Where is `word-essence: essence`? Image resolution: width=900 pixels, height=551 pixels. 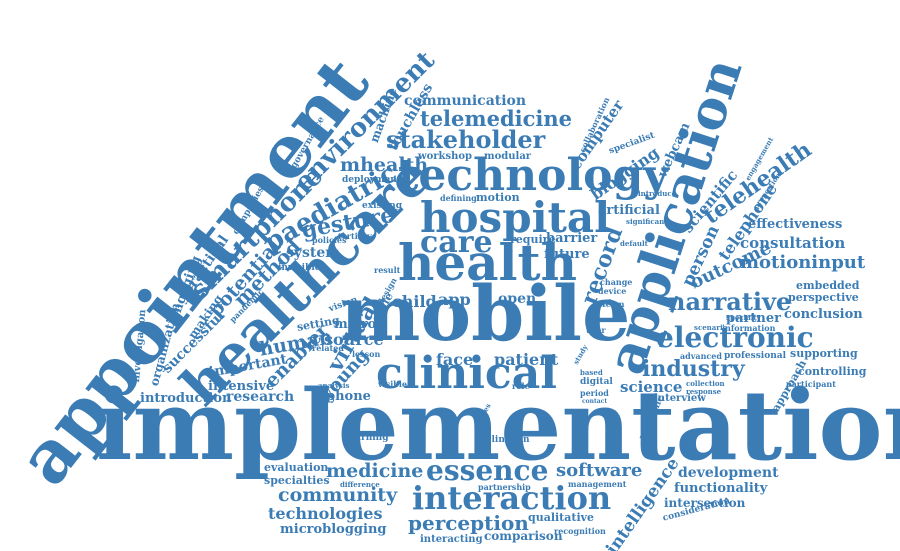 word-essence: essence is located at coordinates (487, 470).